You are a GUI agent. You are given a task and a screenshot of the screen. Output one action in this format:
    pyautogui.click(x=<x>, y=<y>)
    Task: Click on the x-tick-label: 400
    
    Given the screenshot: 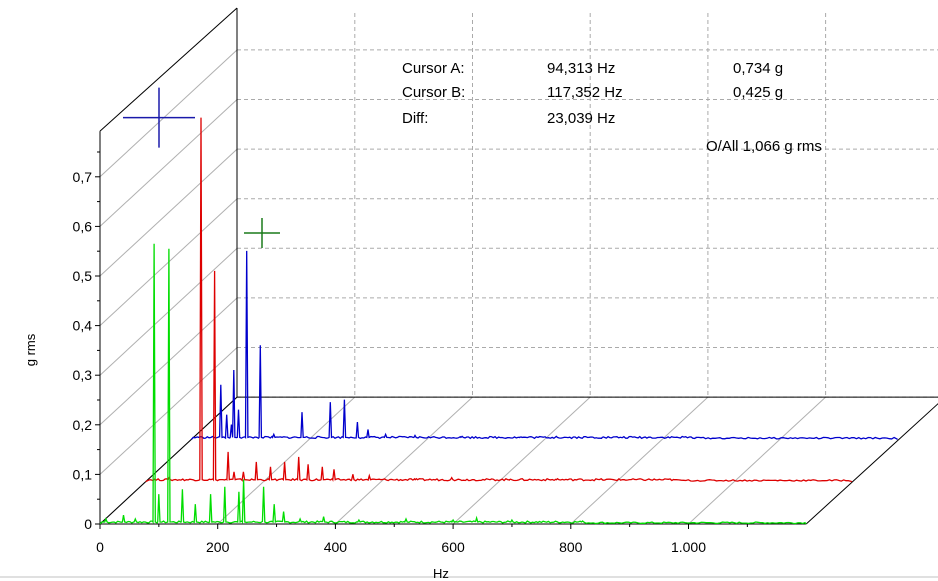 What is the action you would take?
    pyautogui.click(x=336, y=547)
    